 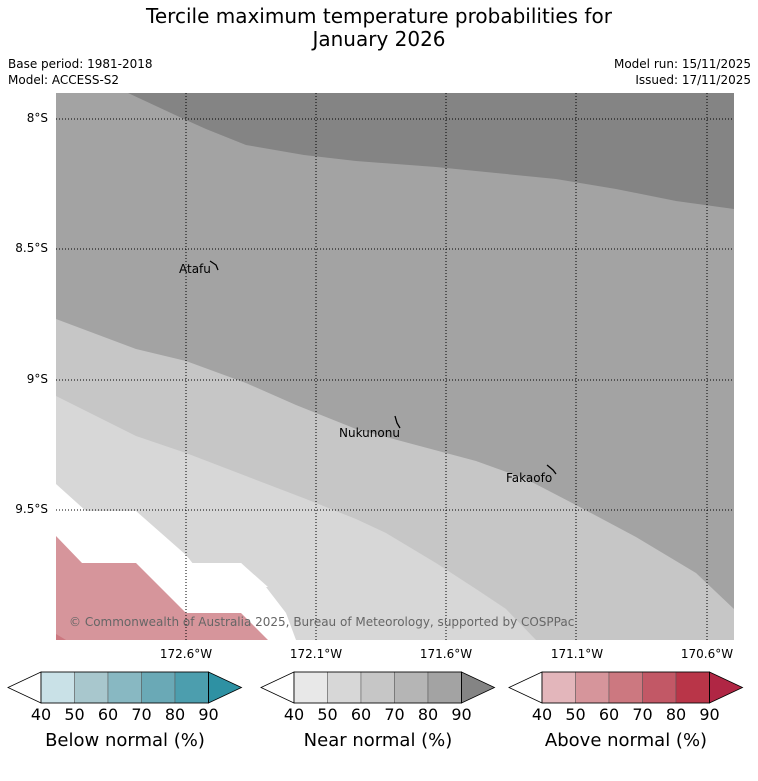 I want to click on lat-label-9s: 9°S, so click(x=37, y=379).